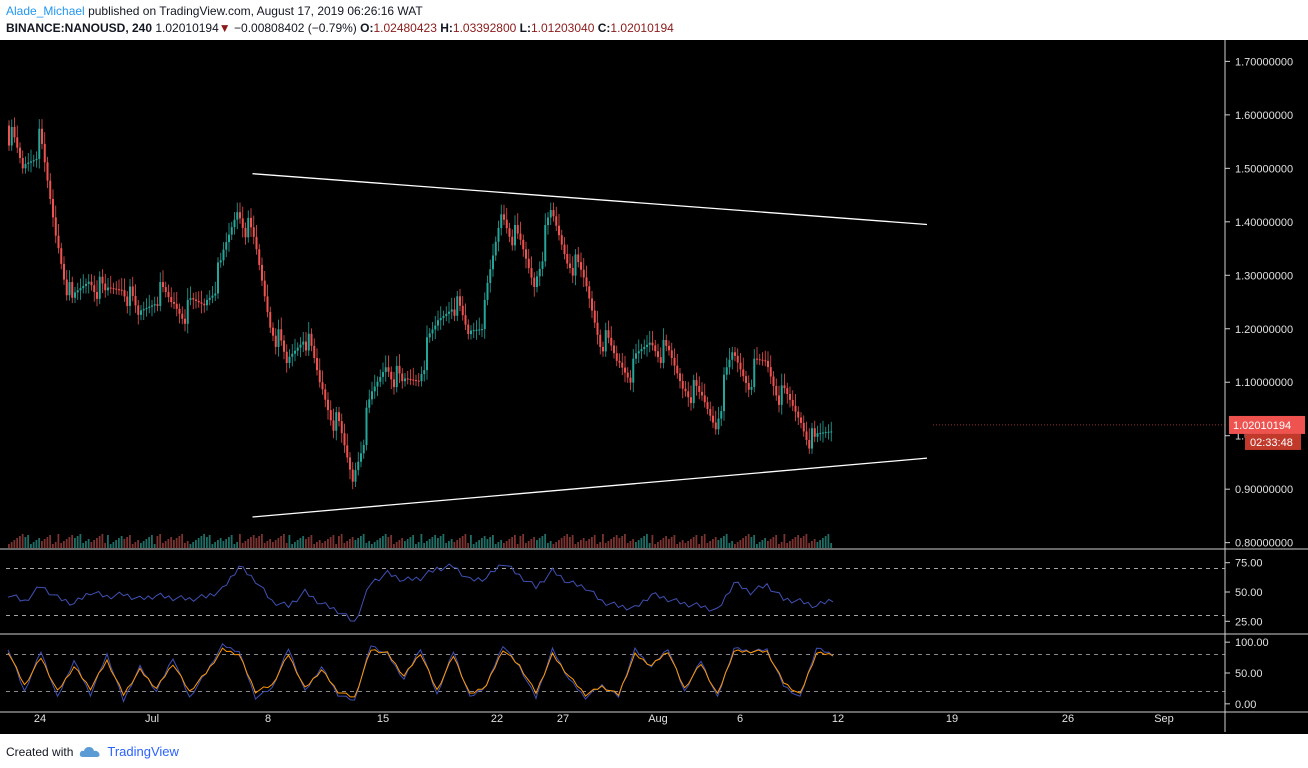 The width and height of the screenshot is (1308, 768). Describe the element at coordinates (484, 28) in the screenshot. I see `high-value: 1.03392800` at that location.